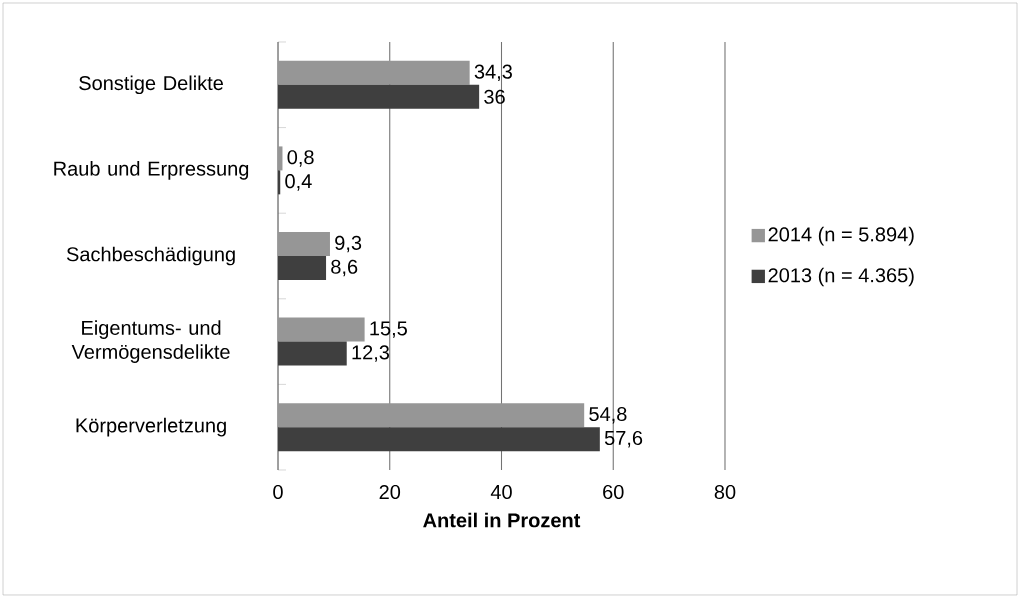  What do you see at coordinates (623, 439) in the screenshot?
I see `data-label: 57,6` at bounding box center [623, 439].